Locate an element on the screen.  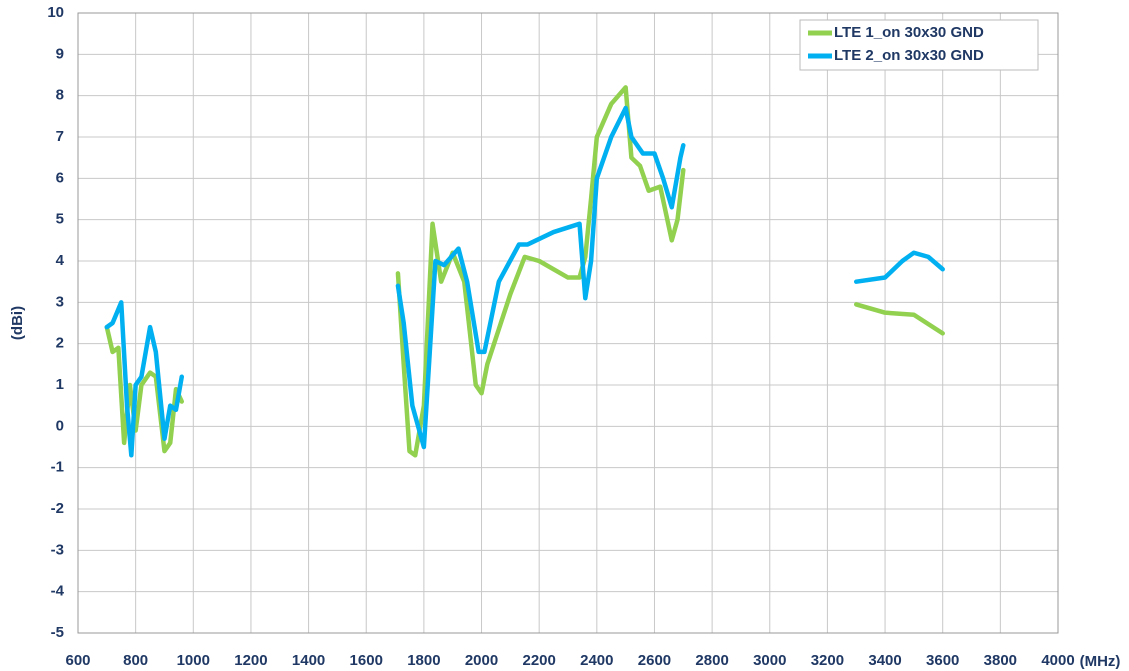
x-tick-label: 3400 is located at coordinates (884, 660).